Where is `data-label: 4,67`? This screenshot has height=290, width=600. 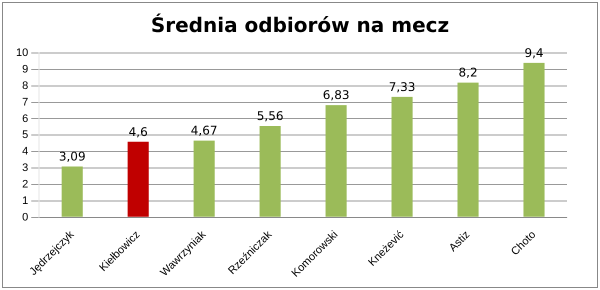
data-label: 4,67 is located at coordinates (204, 131).